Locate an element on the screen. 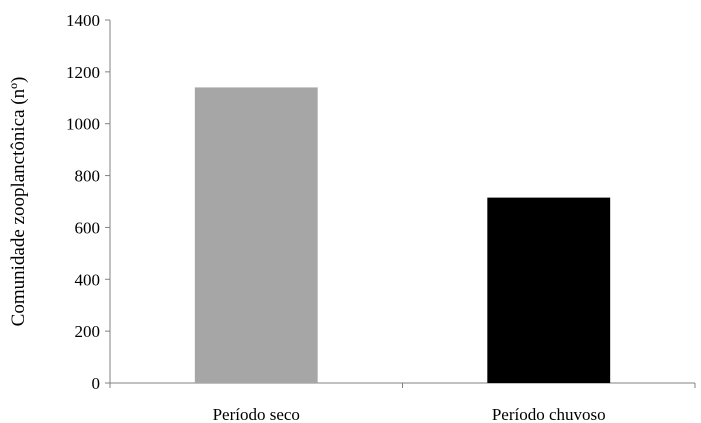 This screenshot has width=701, height=423. y-tick-label: 400 is located at coordinates (88, 279).